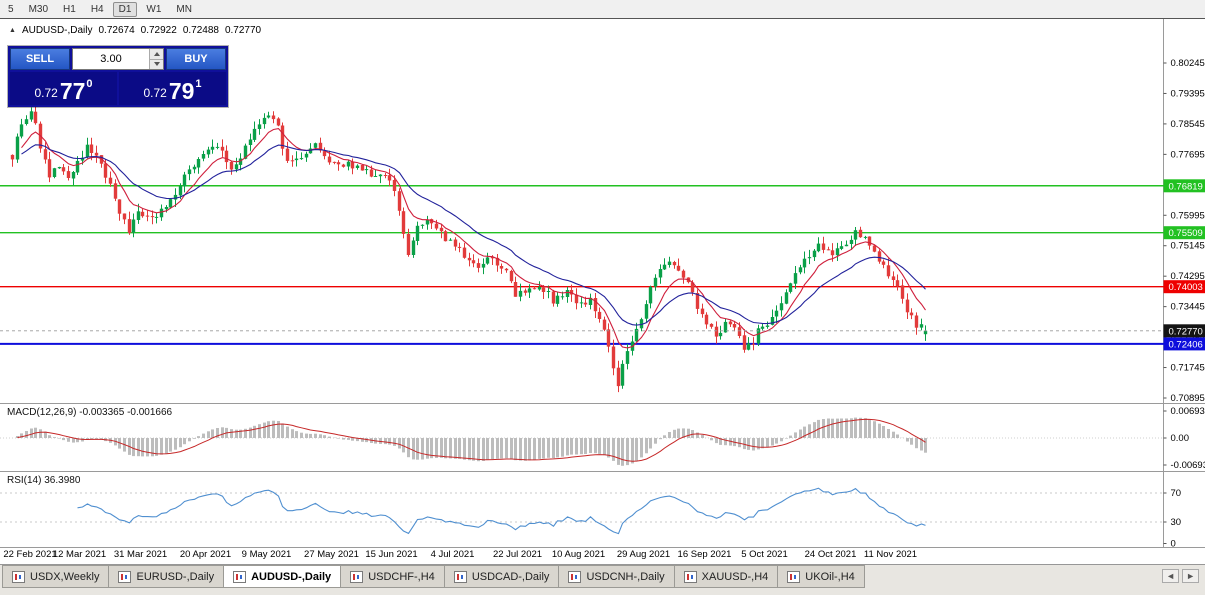  Describe the element at coordinates (69, 9) in the screenshot. I see `timeframe-button-h1: H1` at that location.